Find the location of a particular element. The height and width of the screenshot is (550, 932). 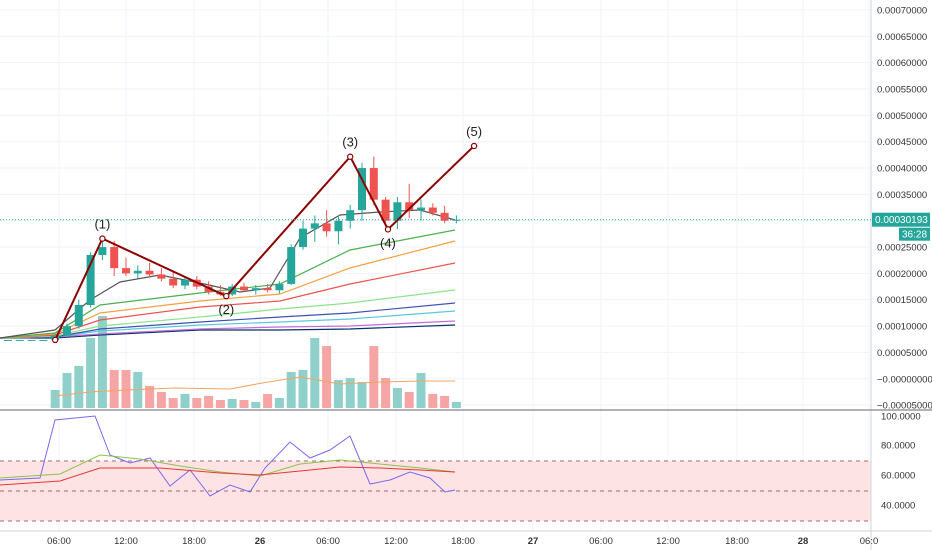

price-axis-label: 0.00015000 is located at coordinates (902, 300).